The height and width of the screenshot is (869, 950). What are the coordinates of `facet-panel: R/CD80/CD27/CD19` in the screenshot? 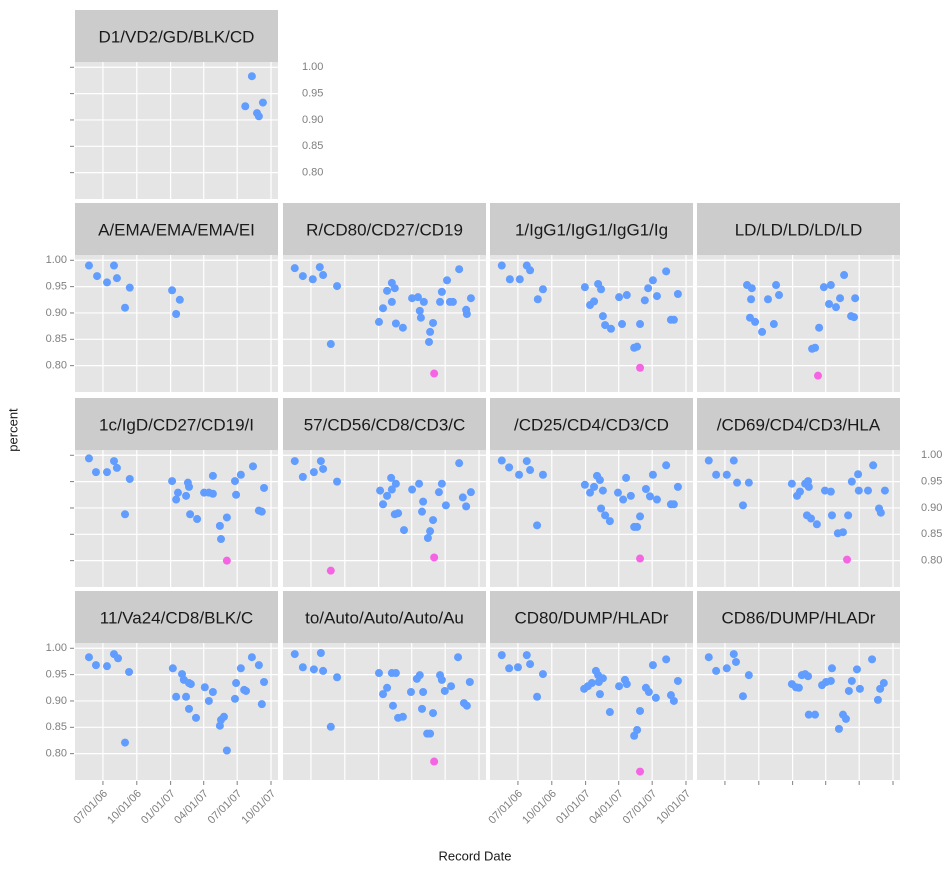 It's located at (384, 297).